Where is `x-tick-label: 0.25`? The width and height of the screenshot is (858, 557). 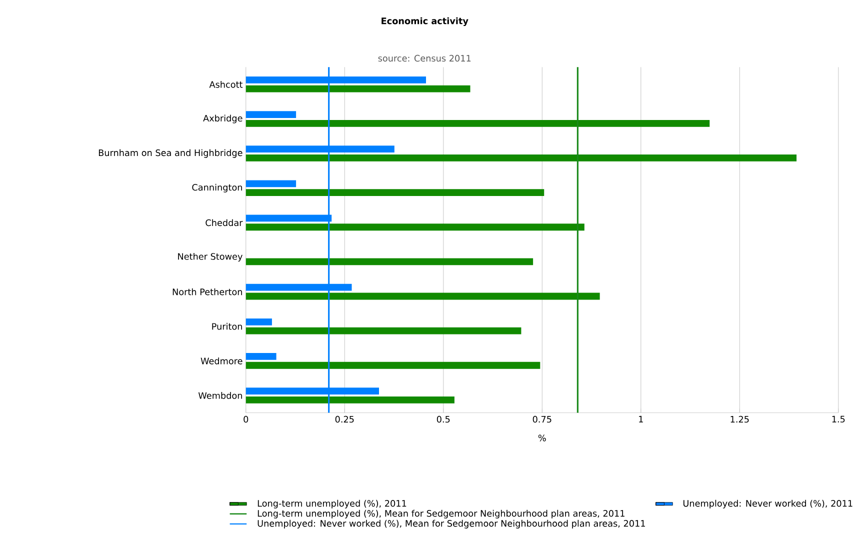 x-tick-label: 0.25 is located at coordinates (344, 419).